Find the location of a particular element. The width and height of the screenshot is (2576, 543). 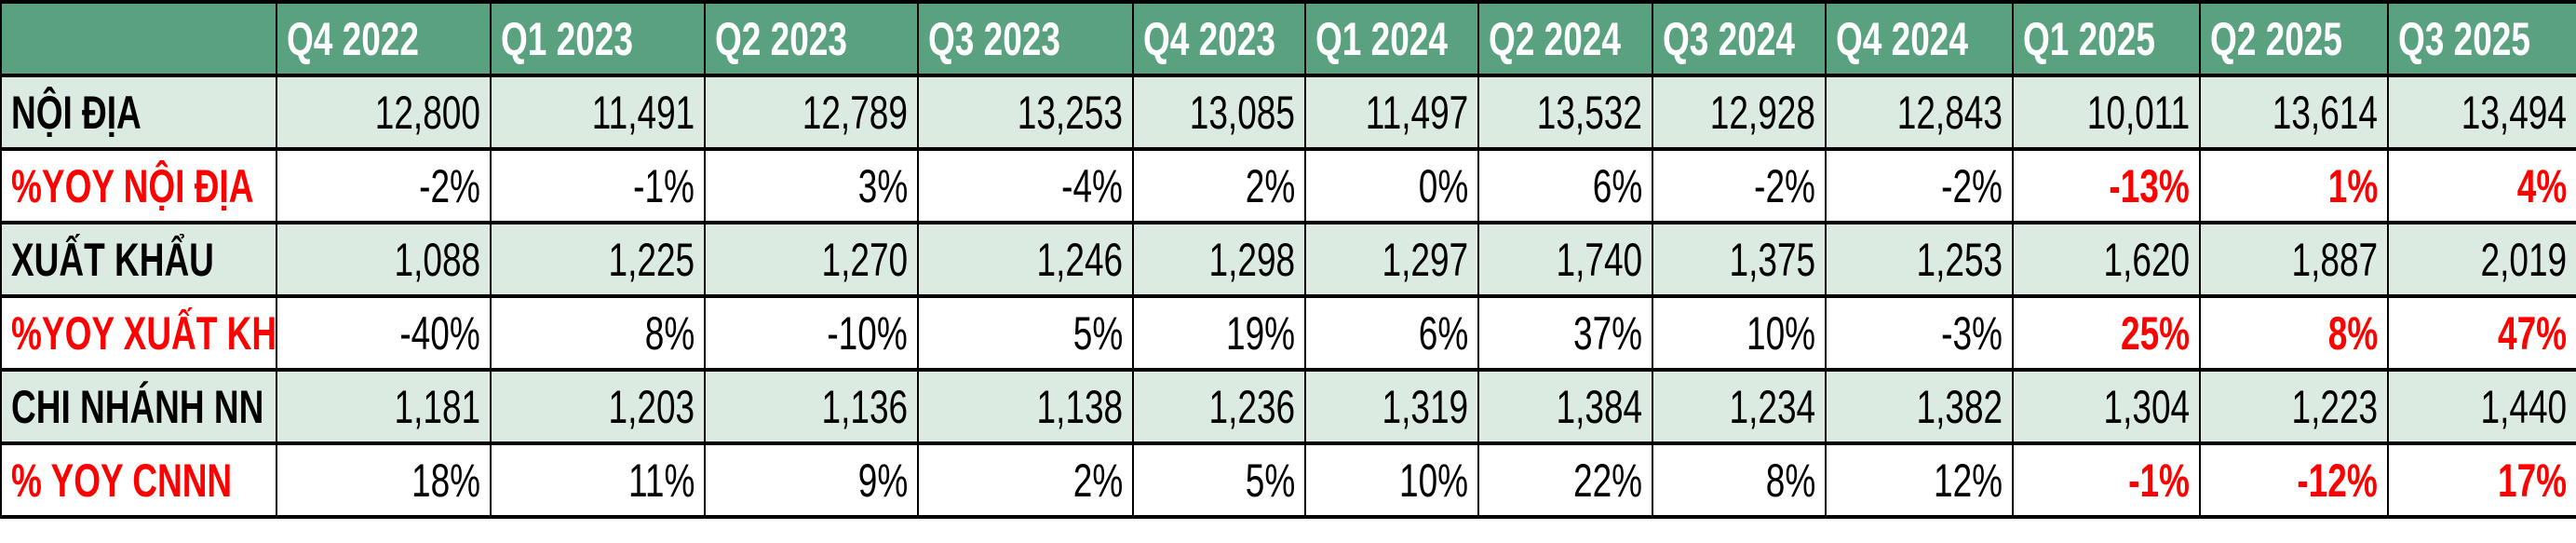

value-cell: 1,136 is located at coordinates (811, 407).